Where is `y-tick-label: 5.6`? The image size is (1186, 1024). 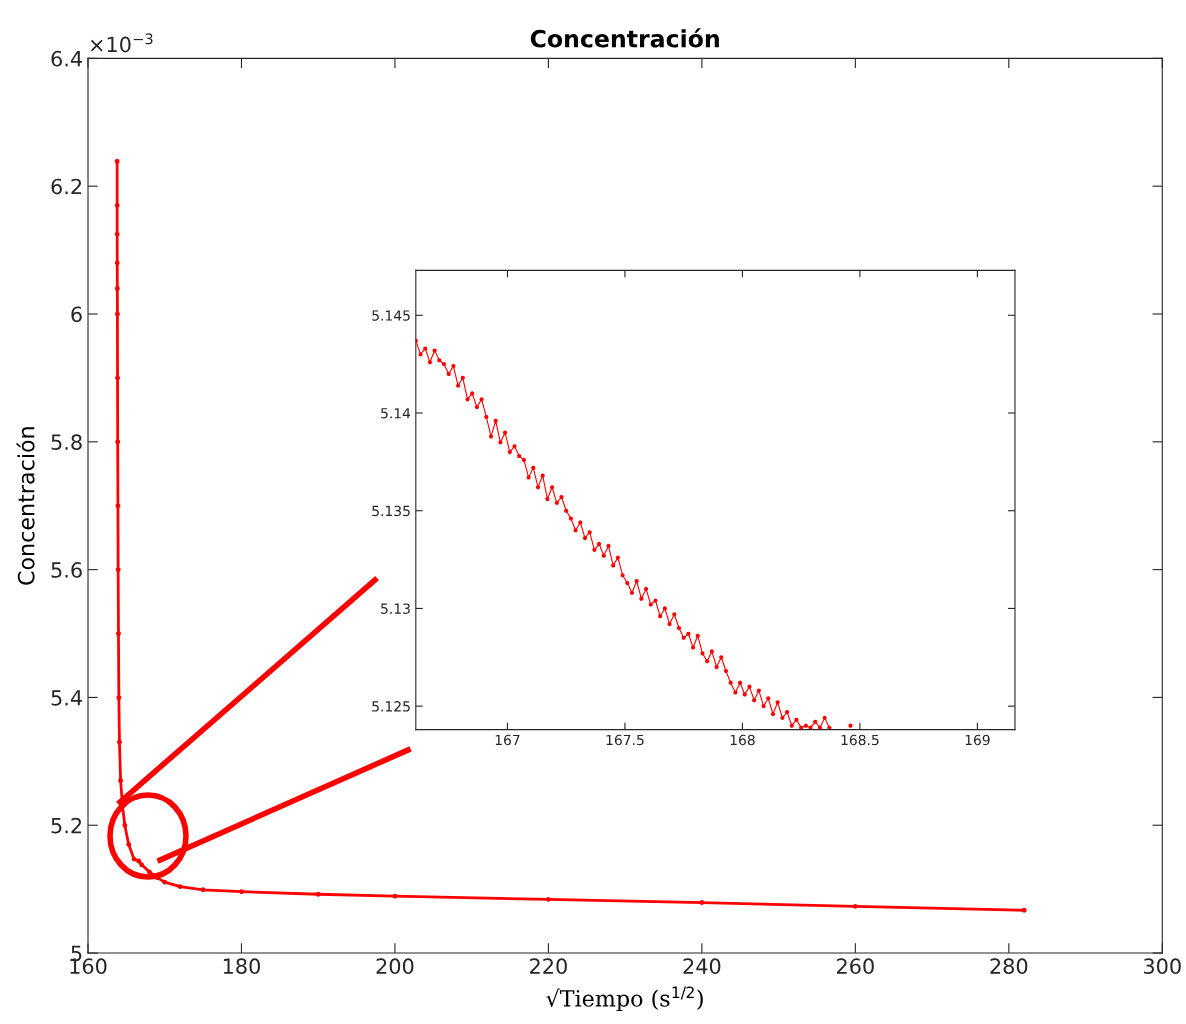 y-tick-label: 5.6 is located at coordinates (66, 570).